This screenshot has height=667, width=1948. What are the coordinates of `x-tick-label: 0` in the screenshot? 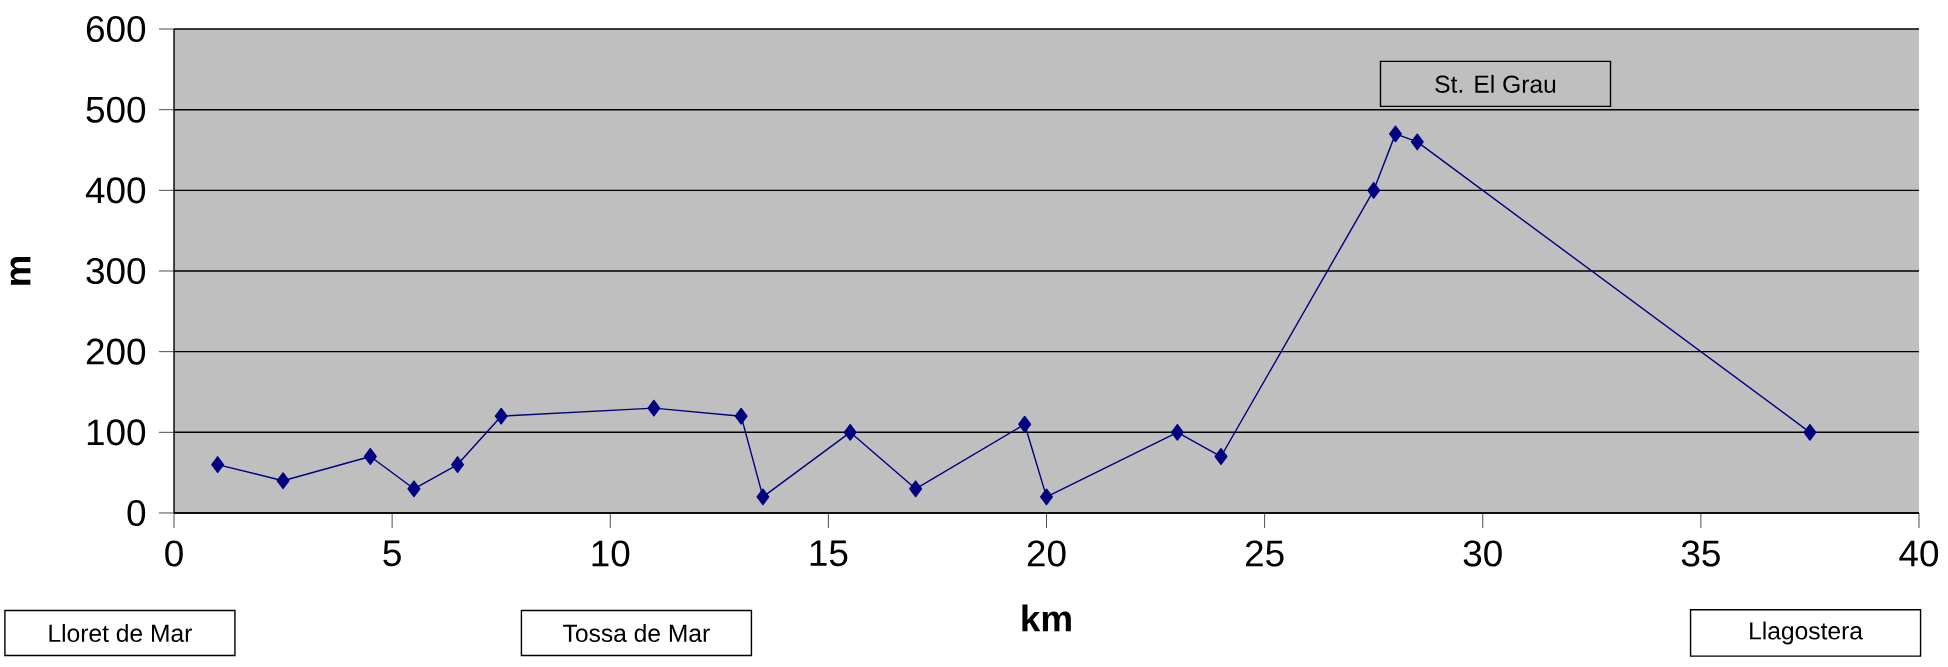 It's located at (174, 553).